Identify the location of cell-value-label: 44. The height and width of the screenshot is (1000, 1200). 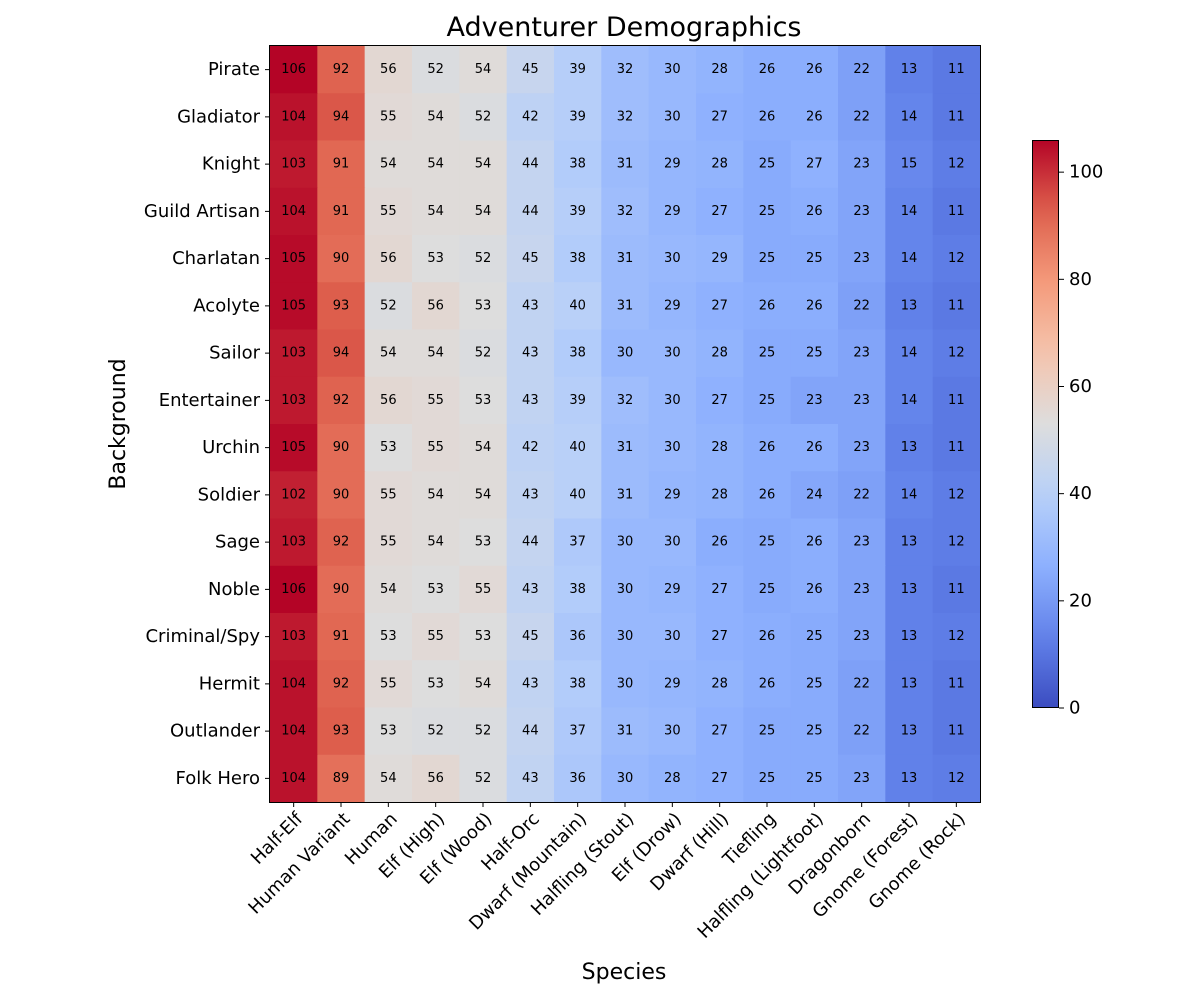
(530, 211).